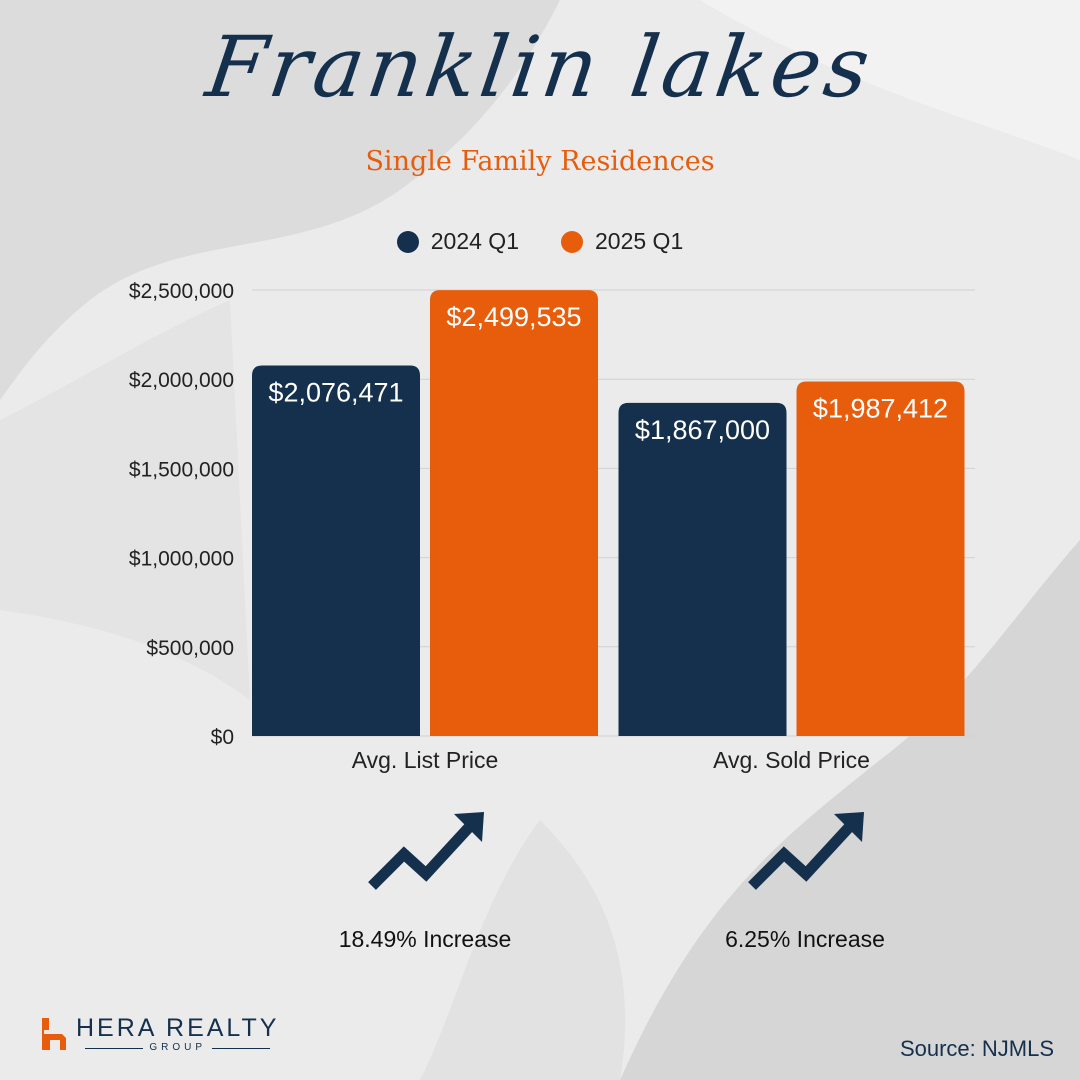 The height and width of the screenshot is (1080, 1080). Describe the element at coordinates (178, 1047) in the screenshot. I see `logo-subtitle: GROUP` at that location.